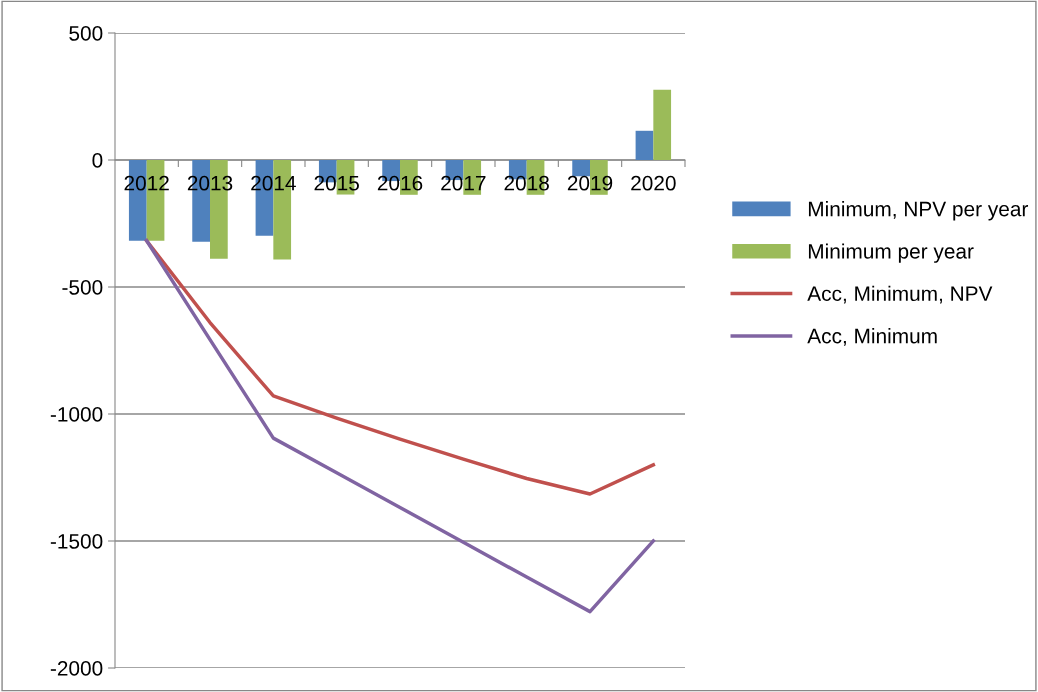 The width and height of the screenshot is (1038, 692). I want to click on x-tick-label: 2020, so click(653, 183).